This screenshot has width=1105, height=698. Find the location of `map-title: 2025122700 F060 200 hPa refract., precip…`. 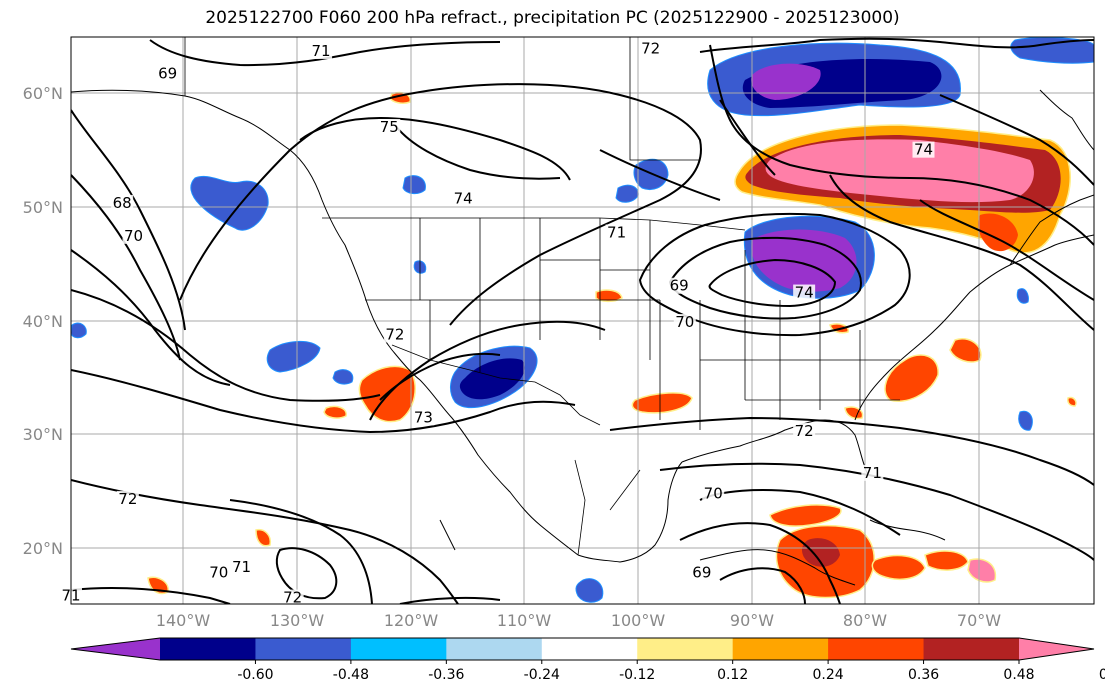

map-title: 2025122700 F060 200 hPa refract., precip… is located at coordinates (552, 18).